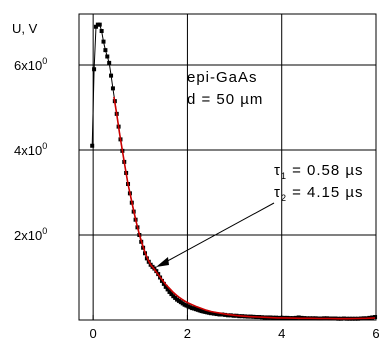 The image size is (380, 343). I want to click on x-tick-label: 0, so click(93, 333).